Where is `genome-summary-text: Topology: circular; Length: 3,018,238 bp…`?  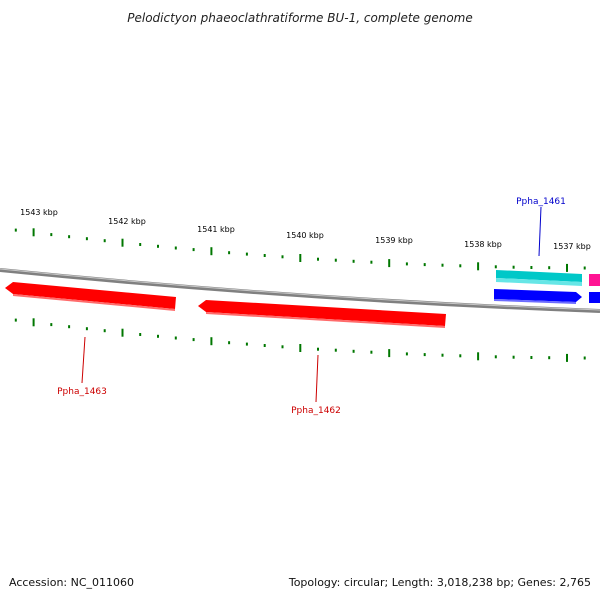 genome-summary-text: Topology: circular; Length: 3,018,238 bp… is located at coordinates (439, 582).